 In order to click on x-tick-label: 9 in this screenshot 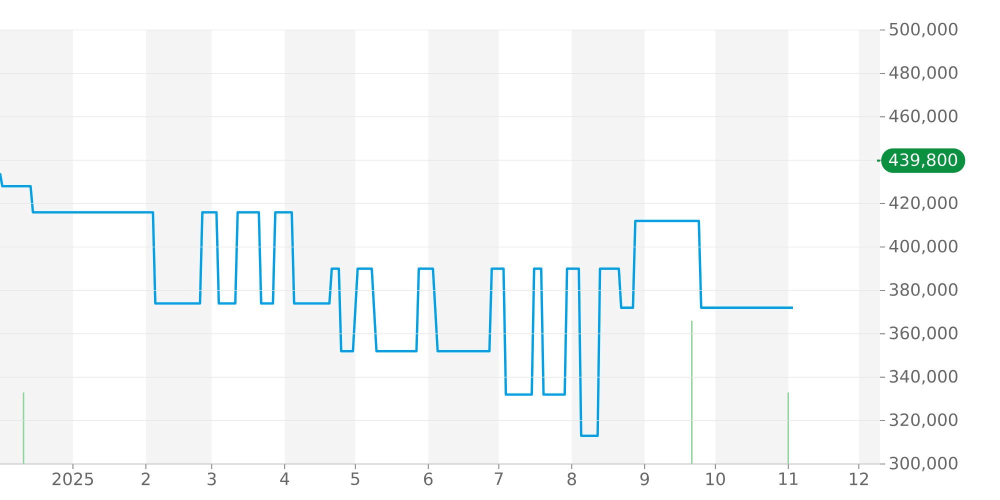, I will do `click(644, 479)`.